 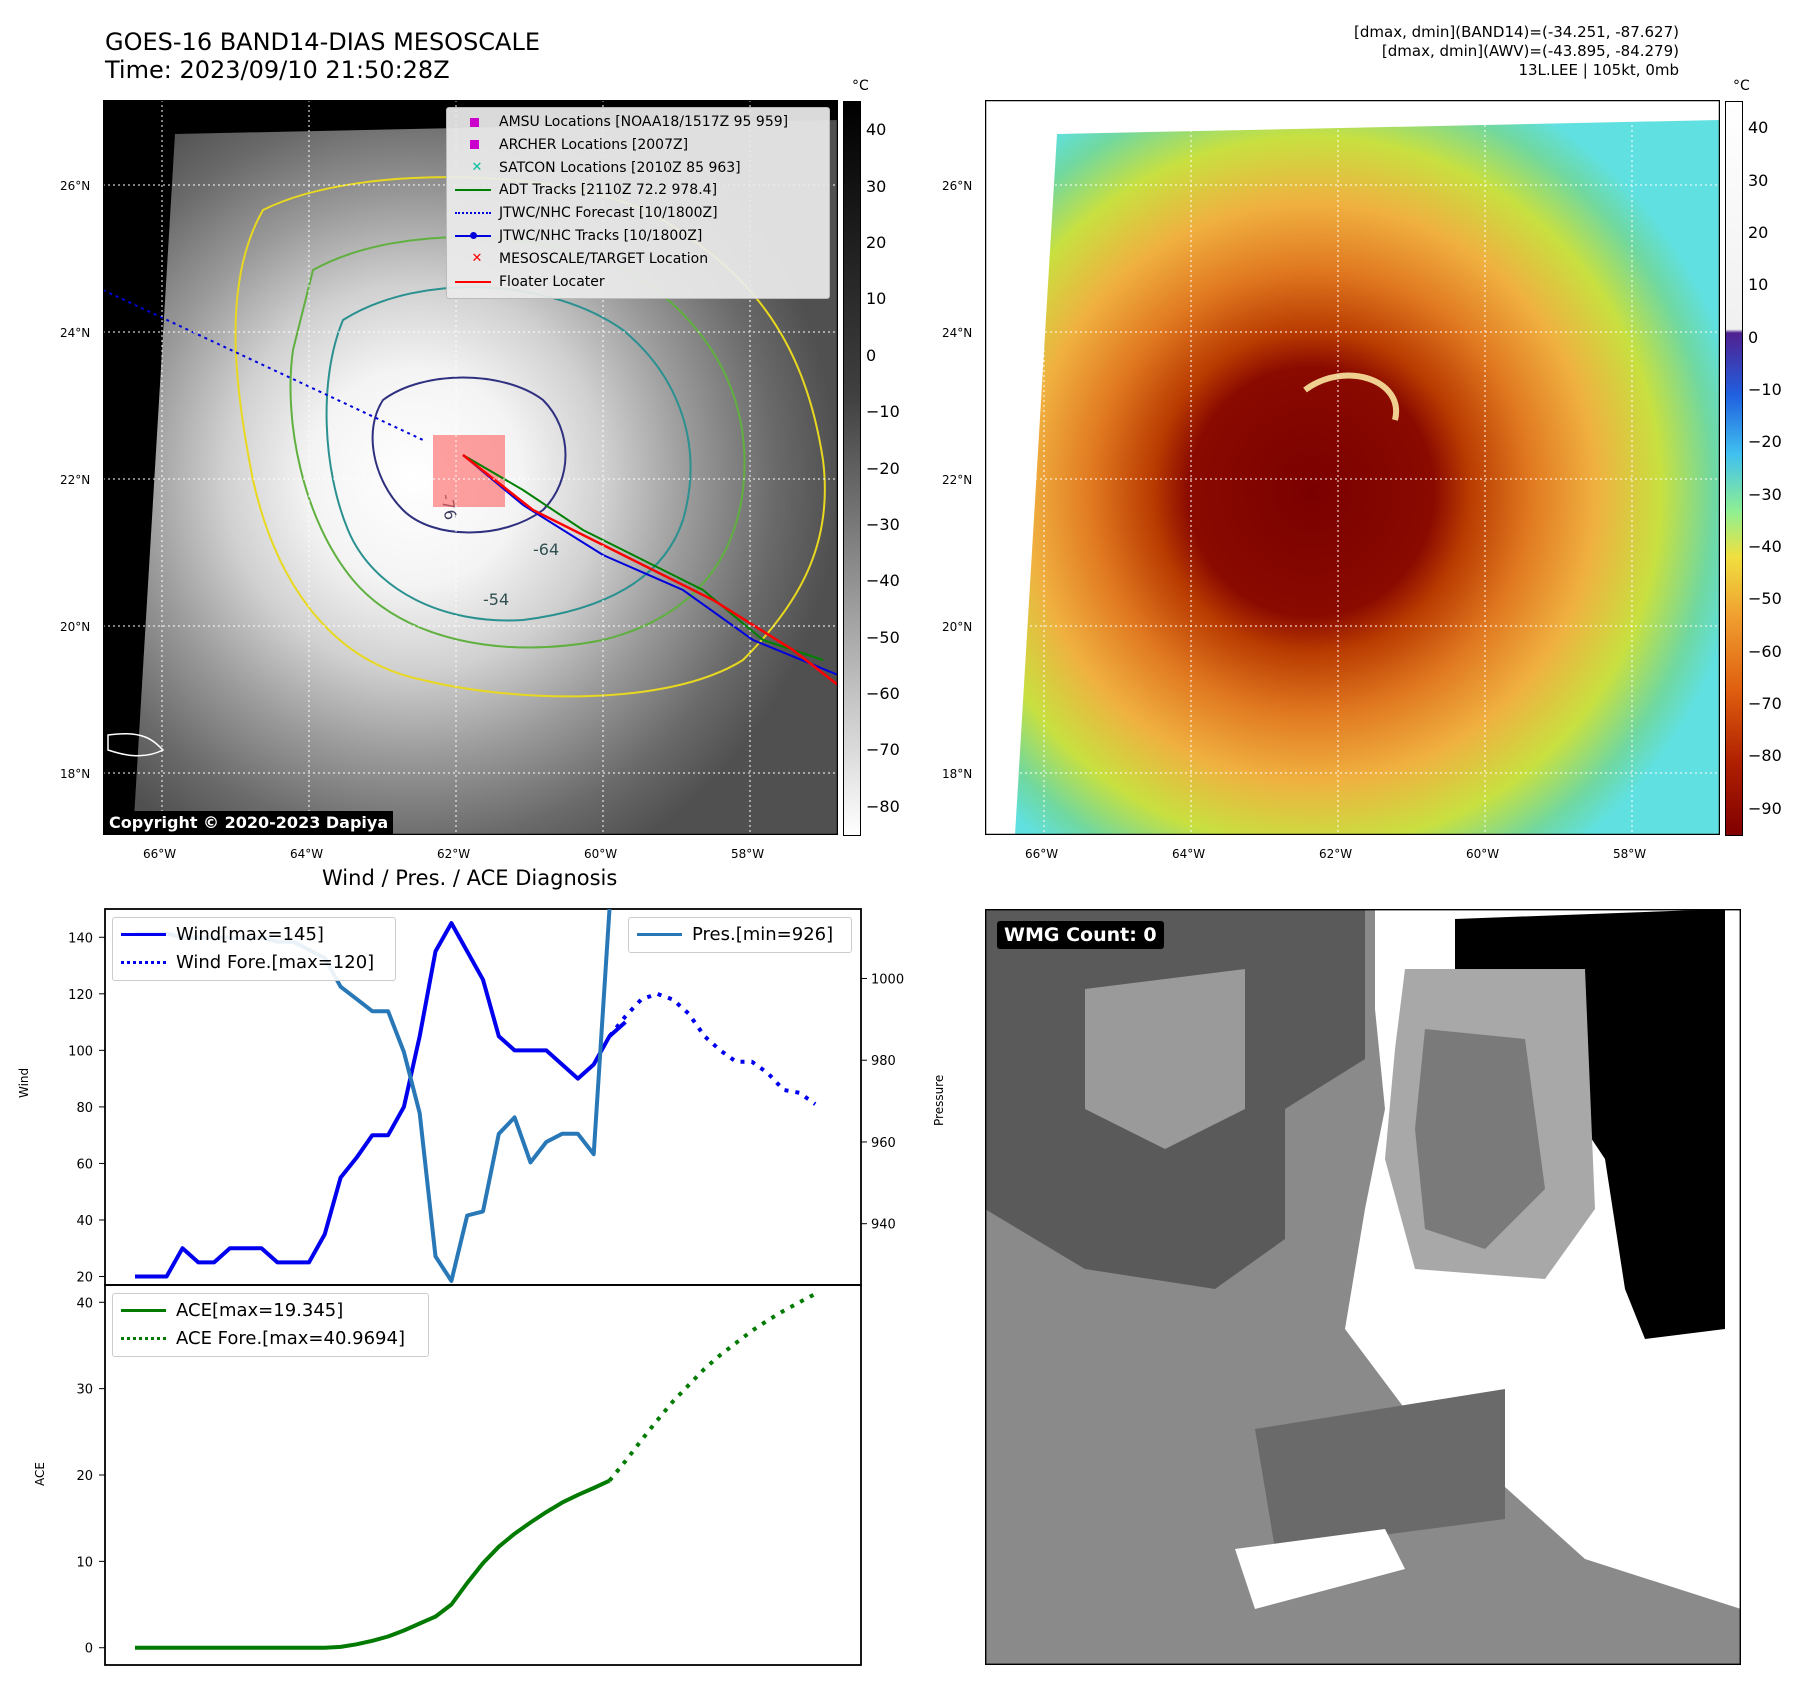 I want to click on right-ytick-label: 1000, so click(x=887, y=979).